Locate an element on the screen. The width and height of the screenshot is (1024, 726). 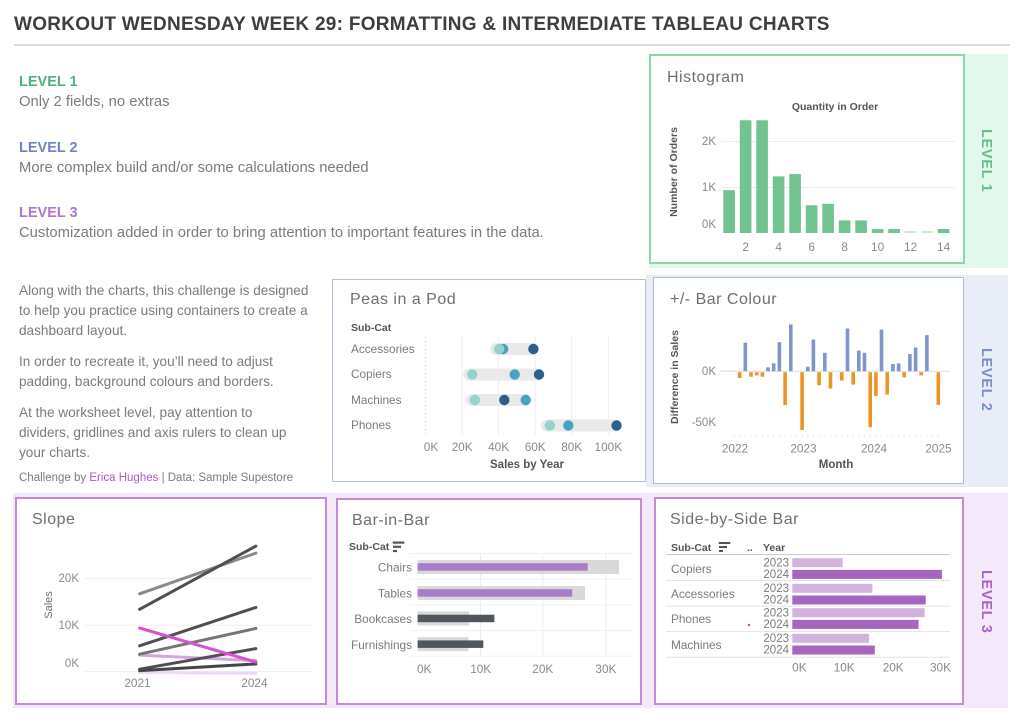
svg-text: Furnishings is located at coordinates (381, 645).